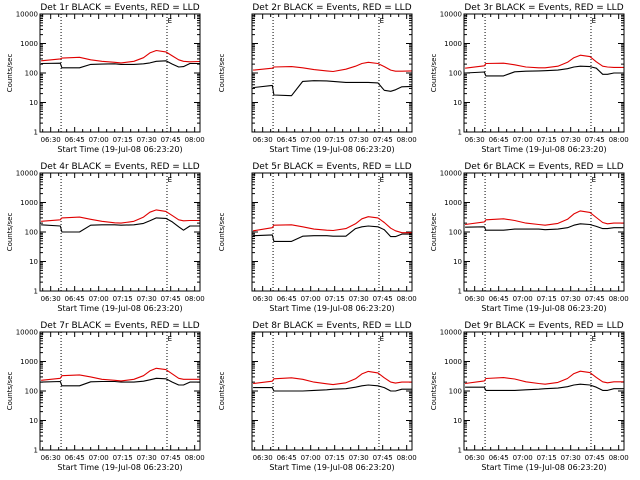 The image size is (640, 480). I want to click on plot-title: Det 4r BLACK = Events, RED = LLD, so click(119, 167).